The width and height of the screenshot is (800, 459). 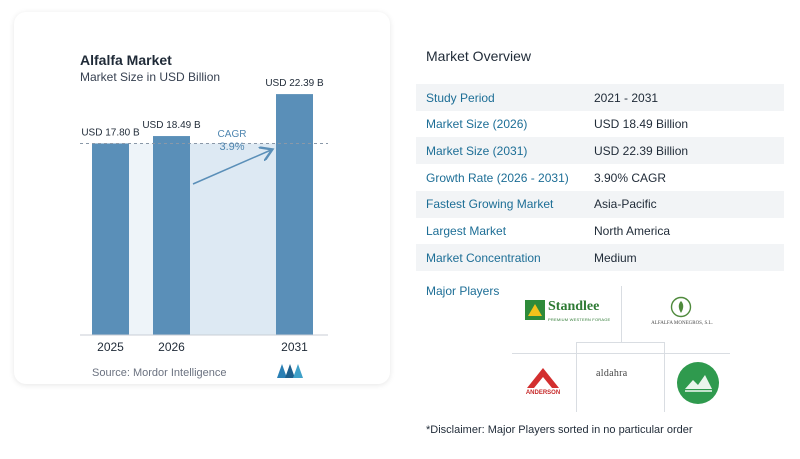 I want to click on players-title: Major Players, so click(x=463, y=291).